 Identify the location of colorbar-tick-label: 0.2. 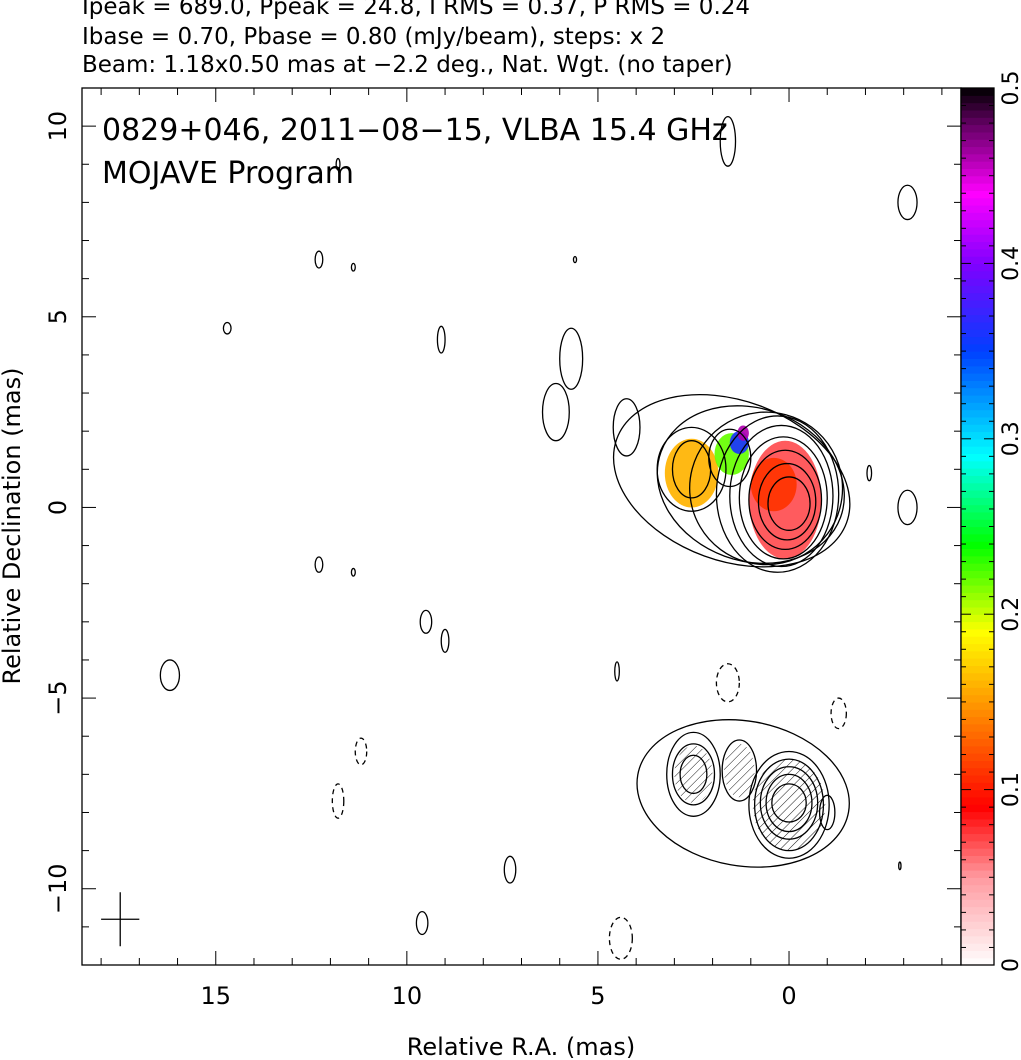
(1010, 614).